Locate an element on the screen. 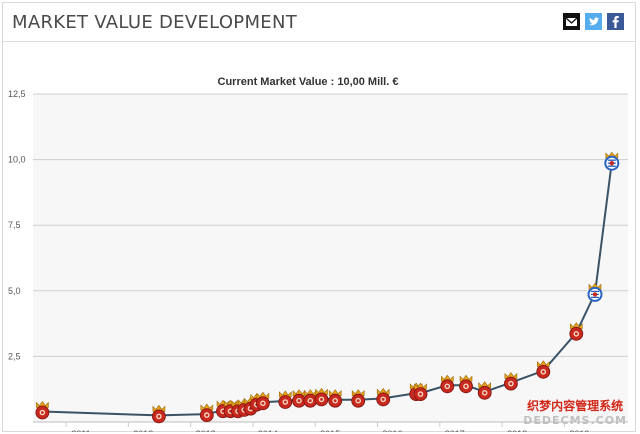 Image resolution: width=640 pixels, height=434 pixels. x-tick-label: 2016 is located at coordinates (392, 430).